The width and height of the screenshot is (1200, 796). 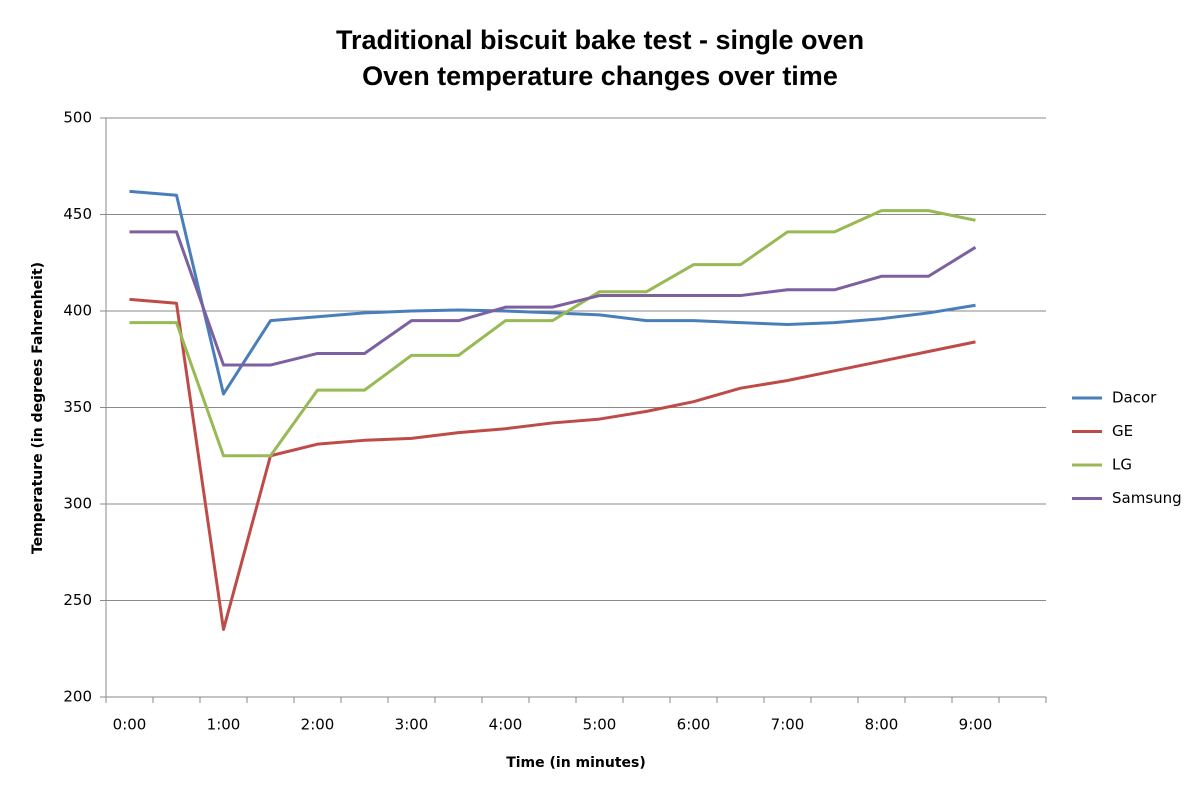 What do you see at coordinates (77, 697) in the screenshot?
I see `y-tick-label: 200` at bounding box center [77, 697].